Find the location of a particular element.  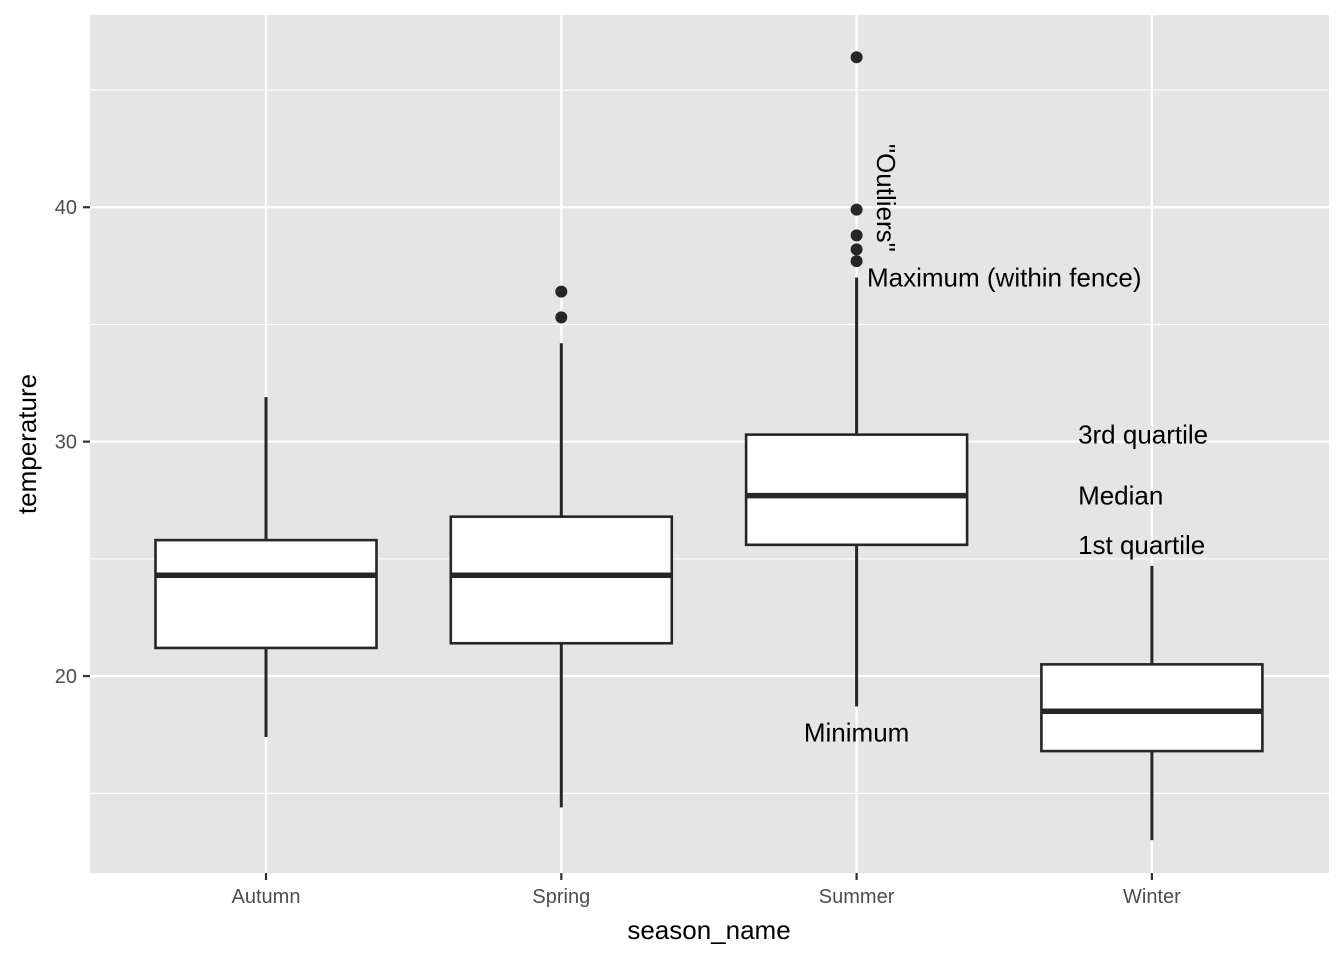

x-tick-label: Spring is located at coordinates (561, 897).